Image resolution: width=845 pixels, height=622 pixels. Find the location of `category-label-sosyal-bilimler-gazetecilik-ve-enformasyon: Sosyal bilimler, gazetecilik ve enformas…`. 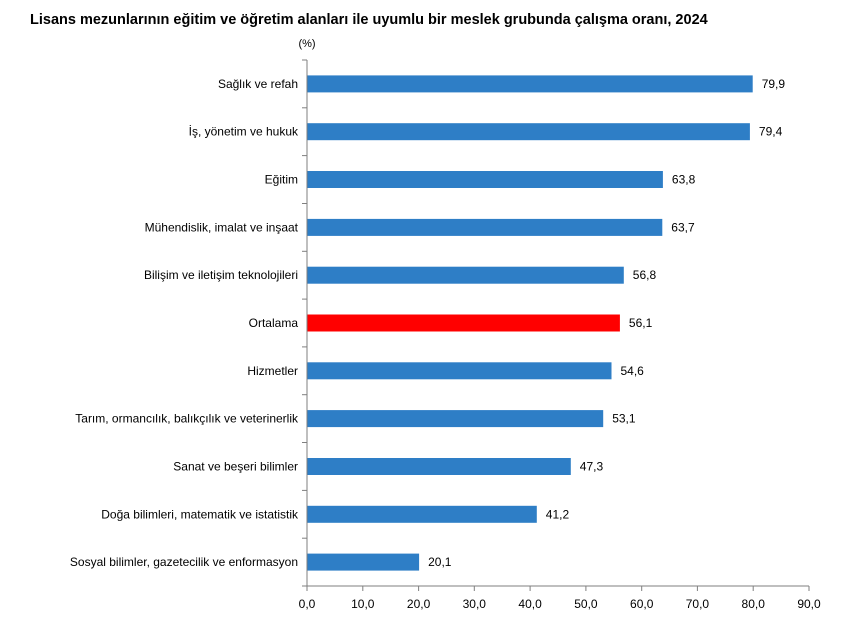

category-label-sosyal-bilimler-gazetecilik-ve-enformasyon: Sosyal bilimler, gazetecilik ve enformas… is located at coordinates (184, 562).